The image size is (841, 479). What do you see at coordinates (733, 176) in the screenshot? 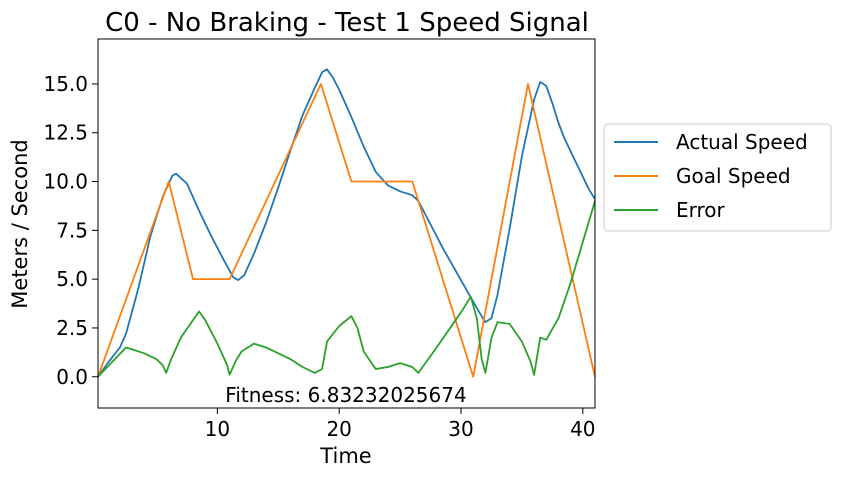
I see `legend-label: Goal Speed` at bounding box center [733, 176].